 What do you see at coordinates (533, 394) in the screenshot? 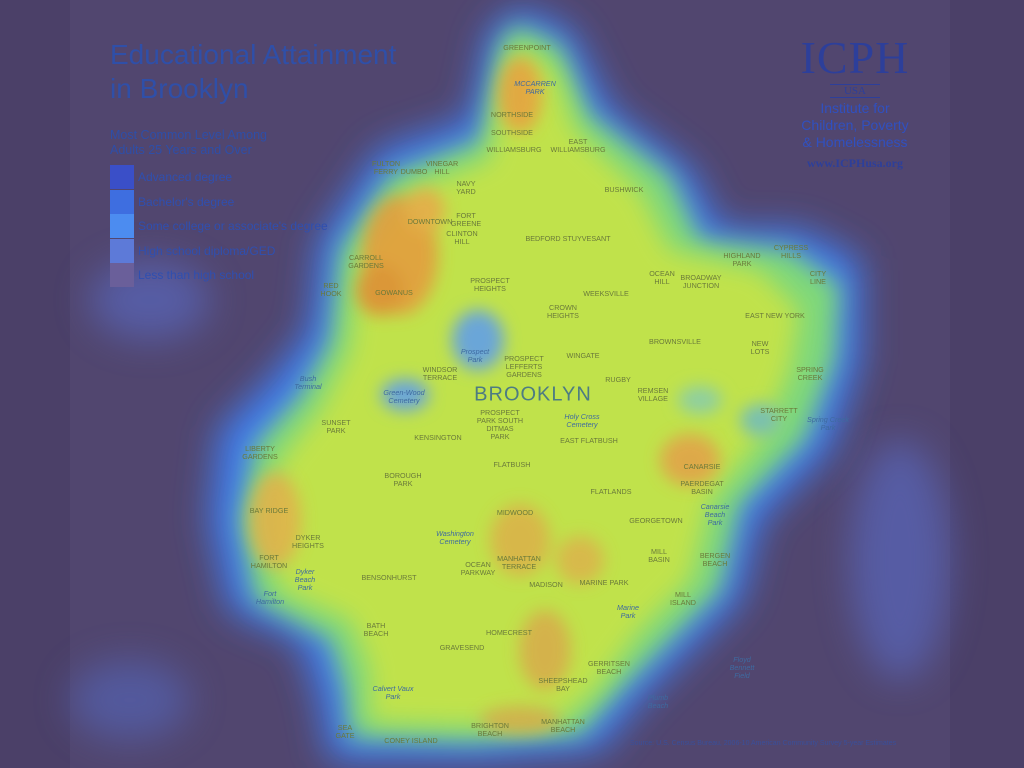
I see `borough-label: BROOKLYN` at bounding box center [533, 394].